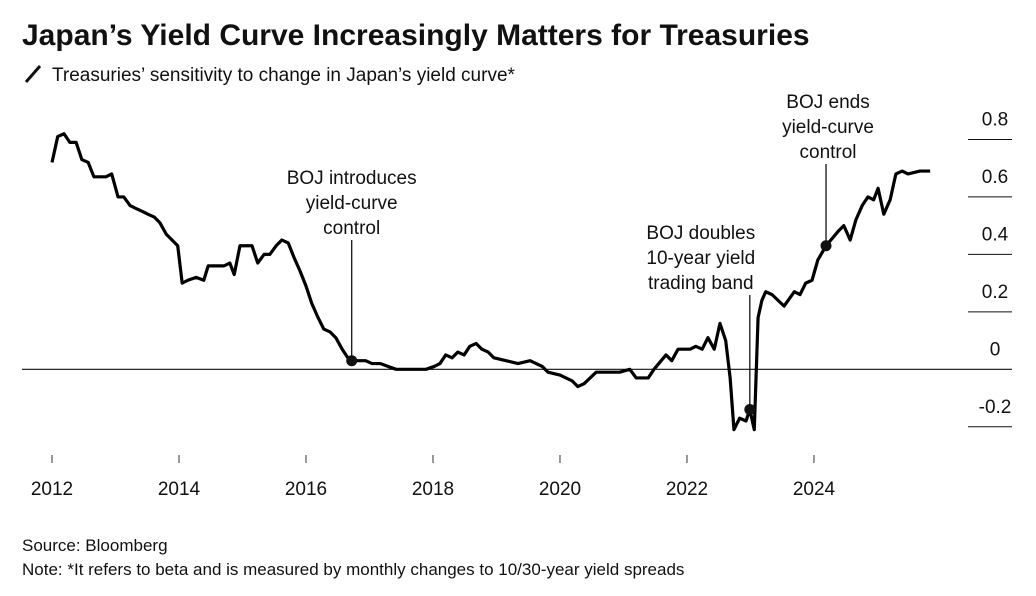 This screenshot has height=596, width=1036. What do you see at coordinates (33, 74) in the screenshot?
I see `subtitle-icon` at bounding box center [33, 74].